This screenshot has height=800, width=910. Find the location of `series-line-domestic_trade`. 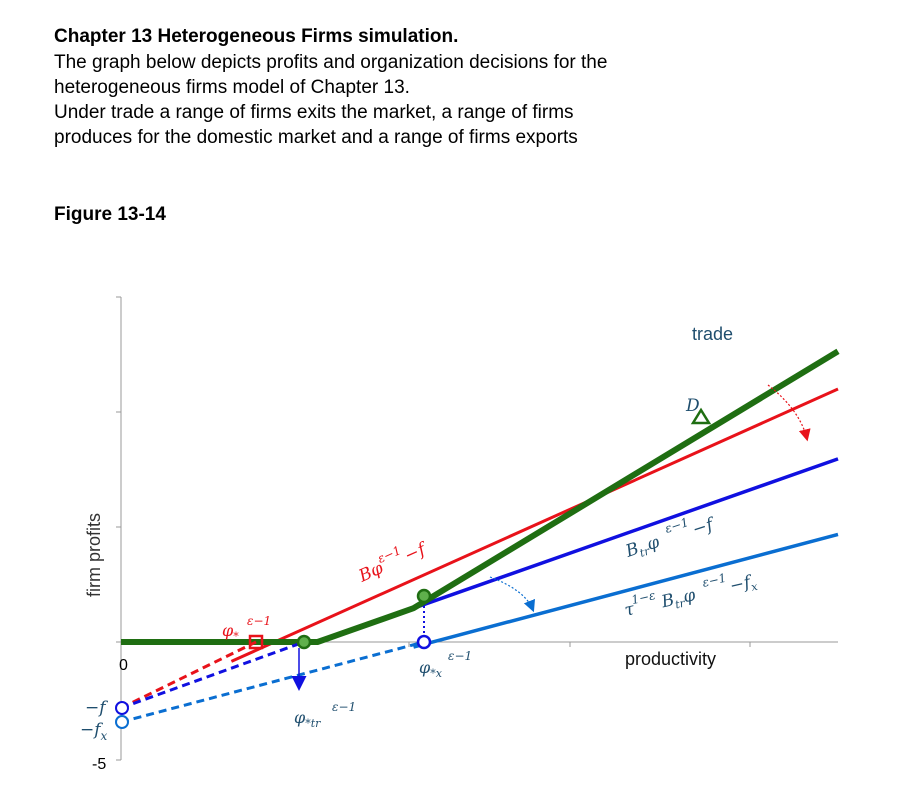

series-line-domestic_trade is located at coordinates (625, 533).